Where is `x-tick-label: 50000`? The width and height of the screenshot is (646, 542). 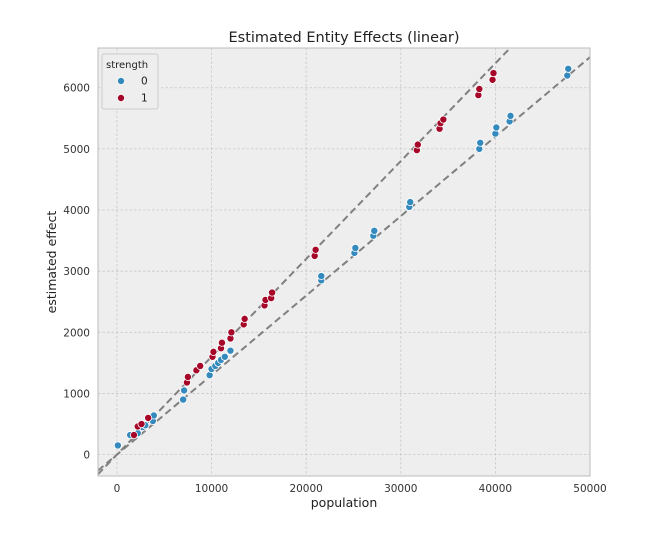
x-tick-label: 50000 is located at coordinates (589, 489).